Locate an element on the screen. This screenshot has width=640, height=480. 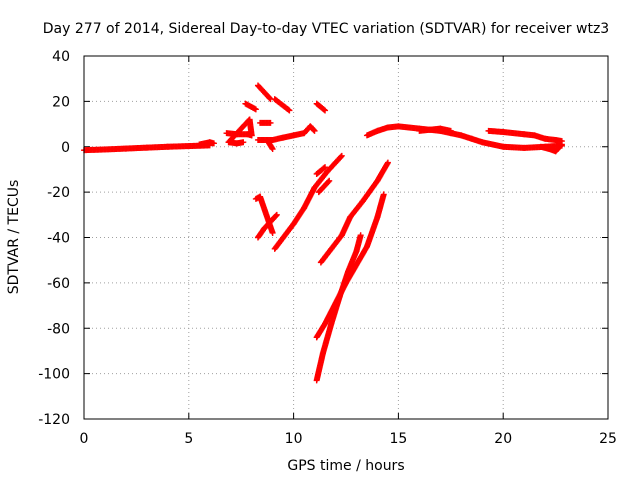
x-tick-label: 20 is located at coordinates (503, 439).